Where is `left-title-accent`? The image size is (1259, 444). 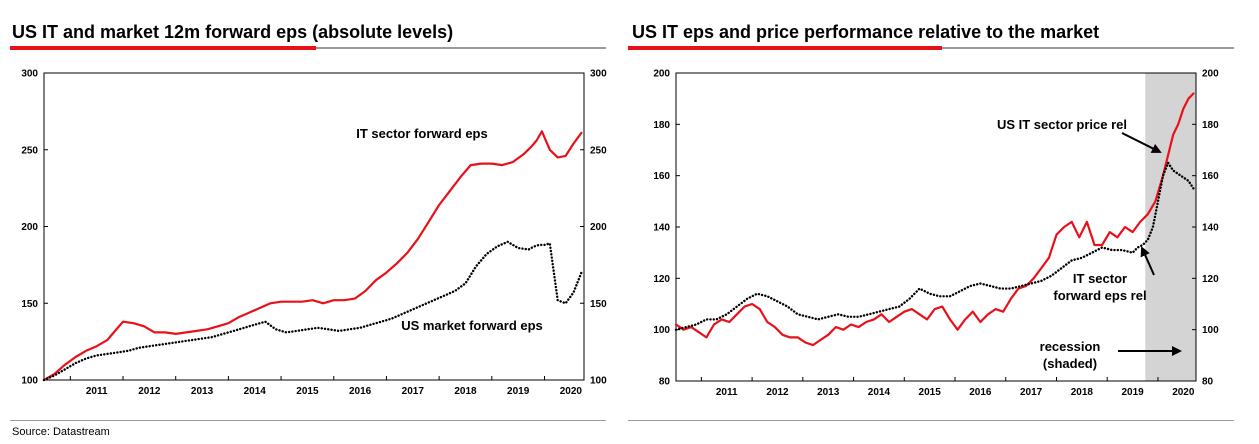
left-title-accent is located at coordinates (163, 48).